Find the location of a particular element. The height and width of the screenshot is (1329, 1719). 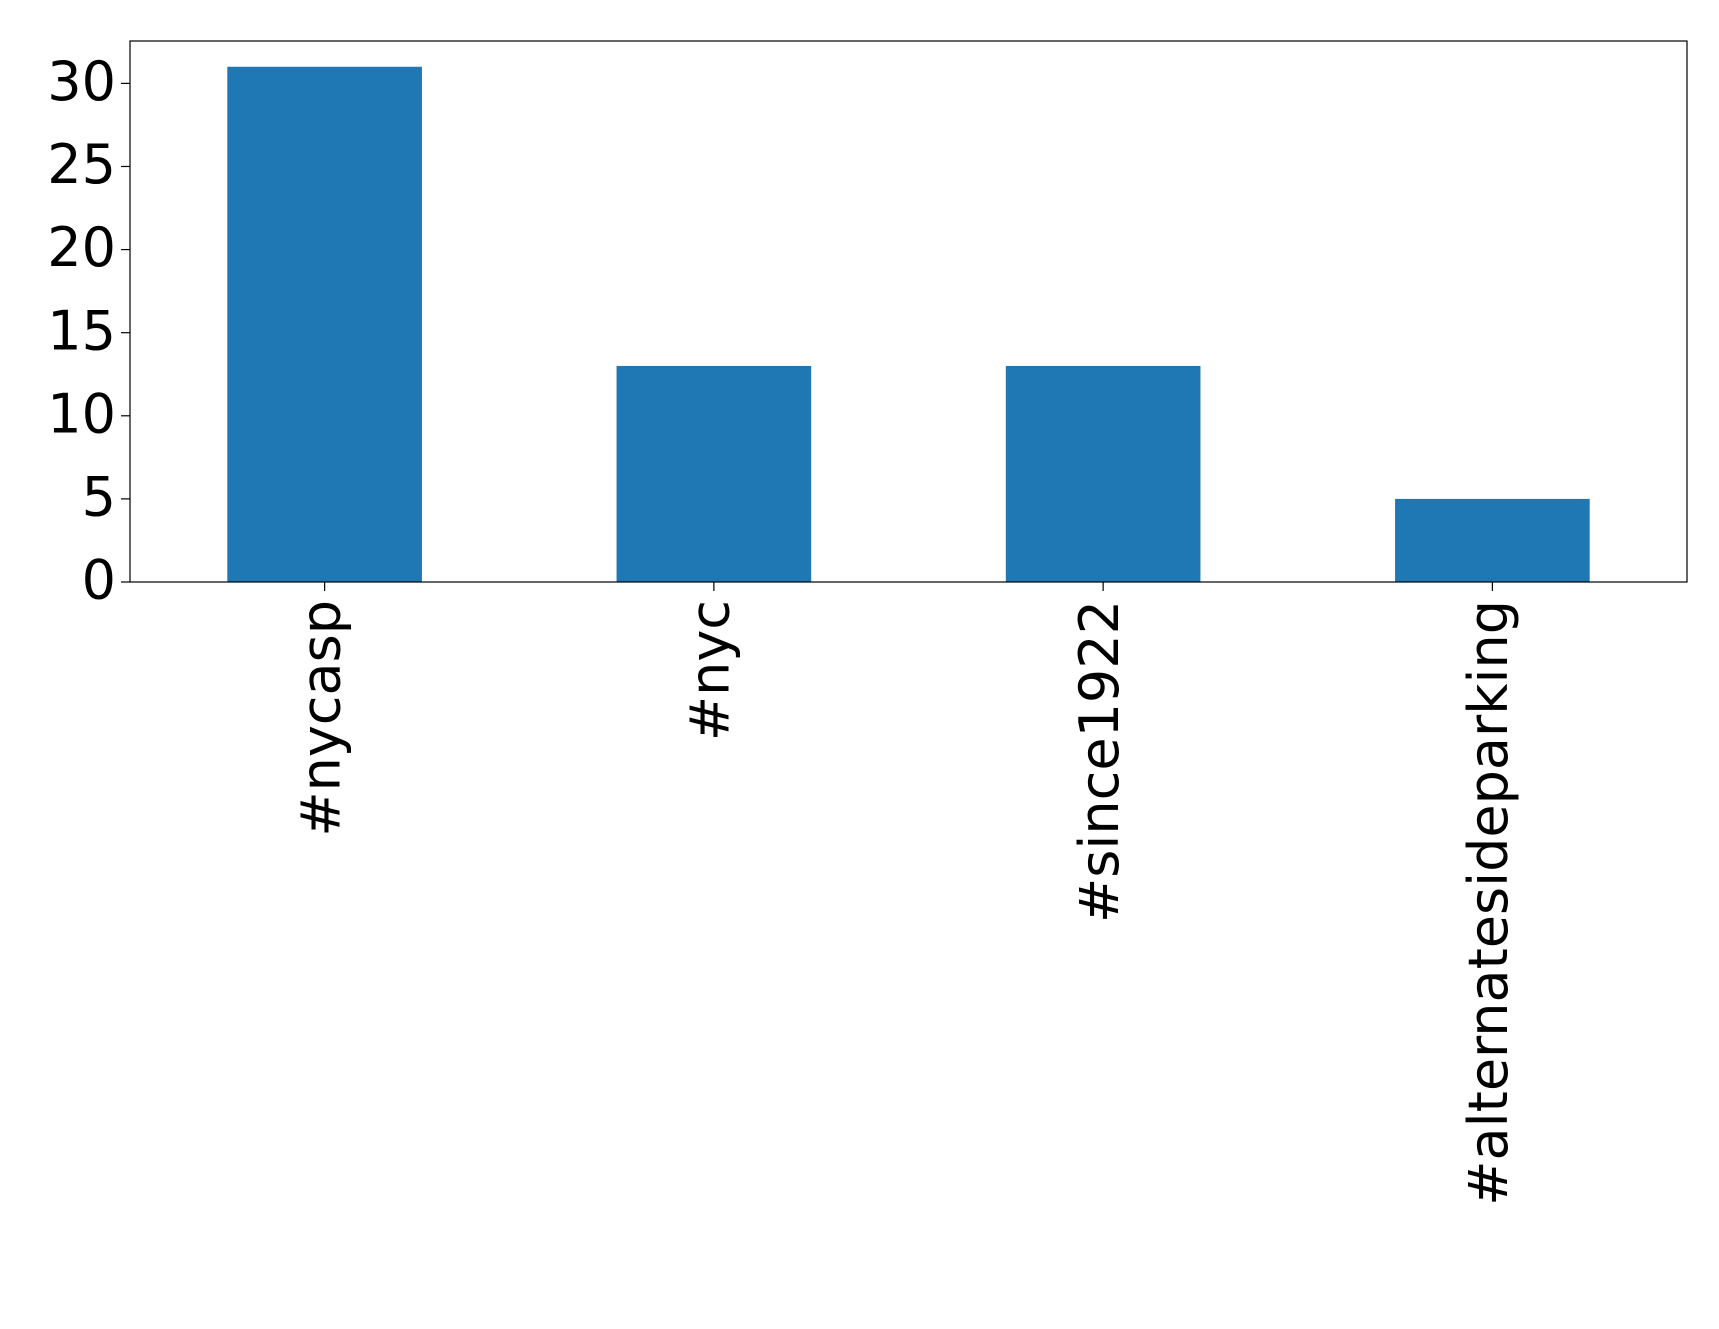

y-tick-label: 20 is located at coordinates (81, 247).